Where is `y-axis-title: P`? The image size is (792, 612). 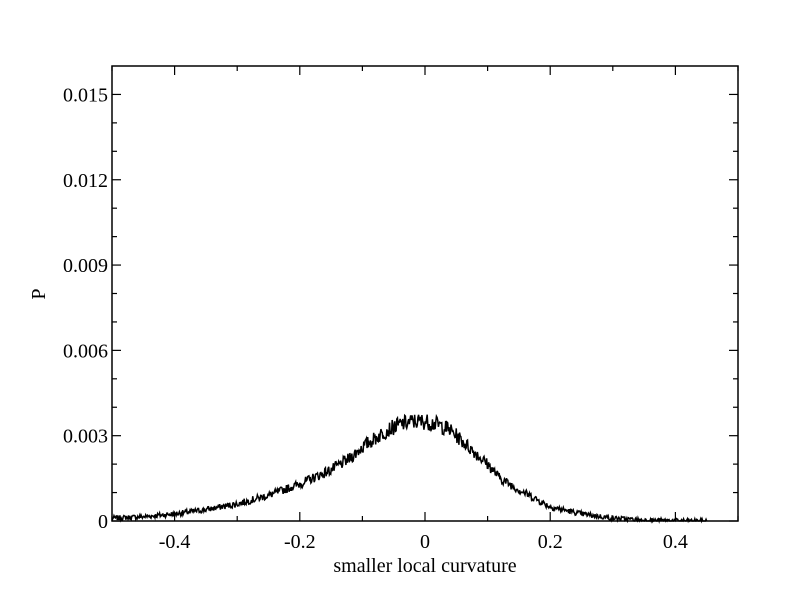
y-axis-title: P is located at coordinates (39, 293).